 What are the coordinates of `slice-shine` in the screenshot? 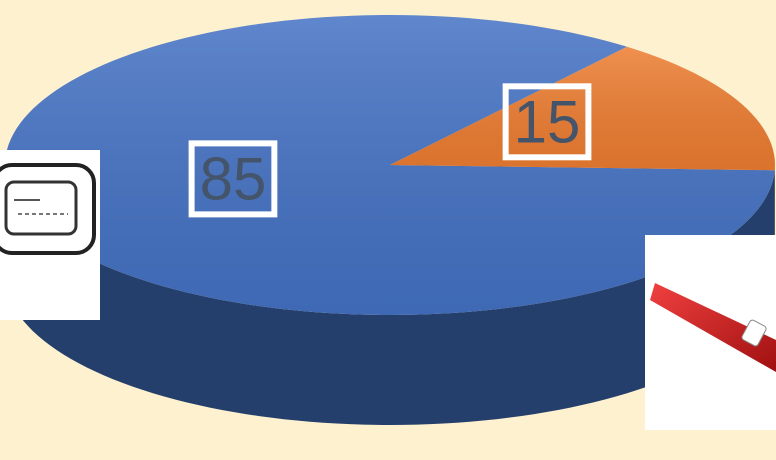 It's located at (582, 108).